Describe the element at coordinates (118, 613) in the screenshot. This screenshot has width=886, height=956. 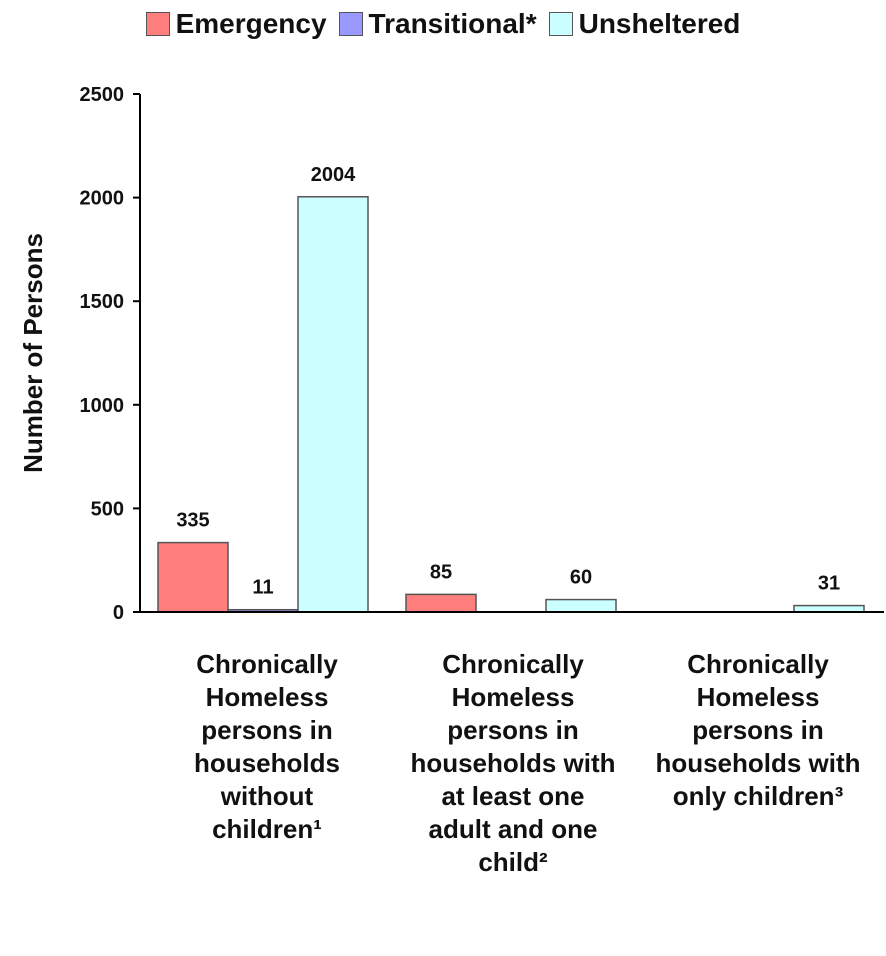
I see `y-tick-label-0: 0` at that location.